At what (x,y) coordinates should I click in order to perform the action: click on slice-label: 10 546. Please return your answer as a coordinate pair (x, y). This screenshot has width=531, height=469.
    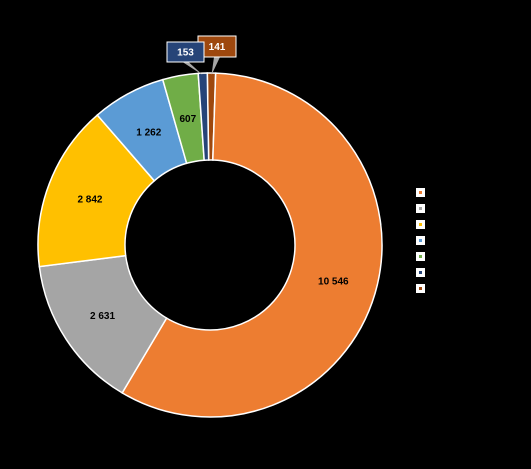
    Looking at the image, I should click on (333, 282).